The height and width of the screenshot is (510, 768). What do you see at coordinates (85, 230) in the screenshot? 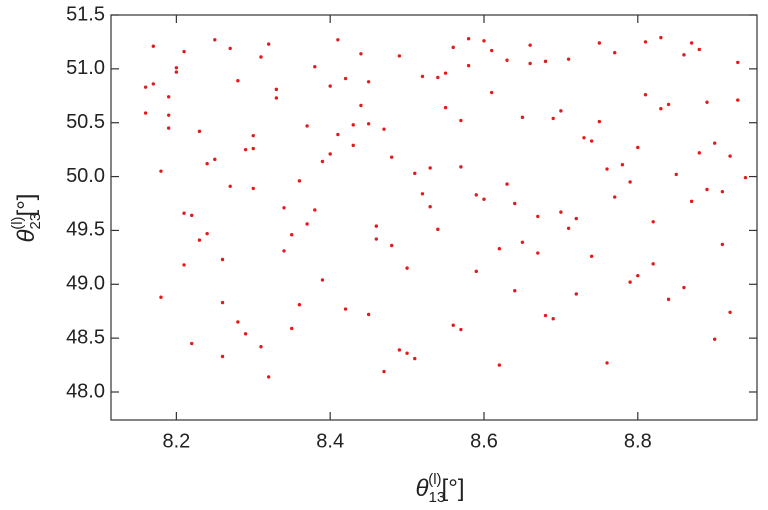
I see `y-tick-label: 49.5` at bounding box center [85, 230].